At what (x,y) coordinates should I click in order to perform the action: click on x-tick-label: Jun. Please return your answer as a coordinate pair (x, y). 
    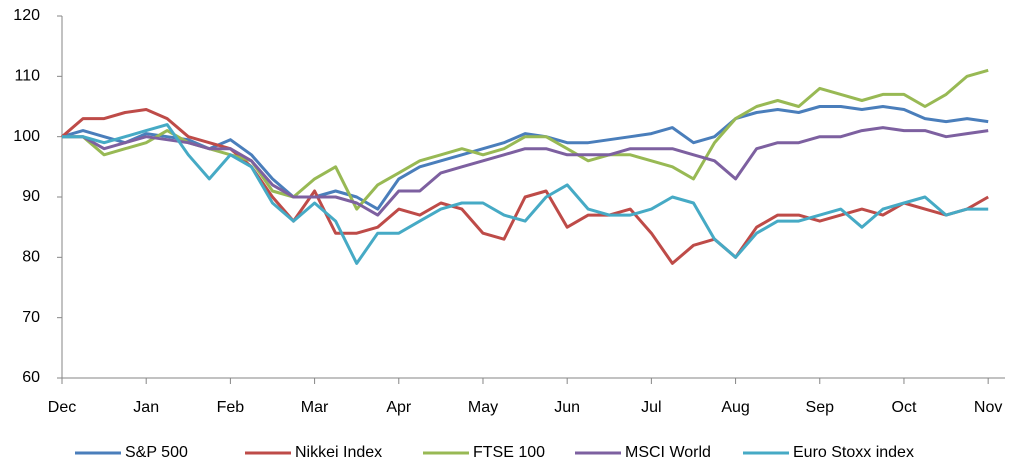
    Looking at the image, I should click on (567, 407).